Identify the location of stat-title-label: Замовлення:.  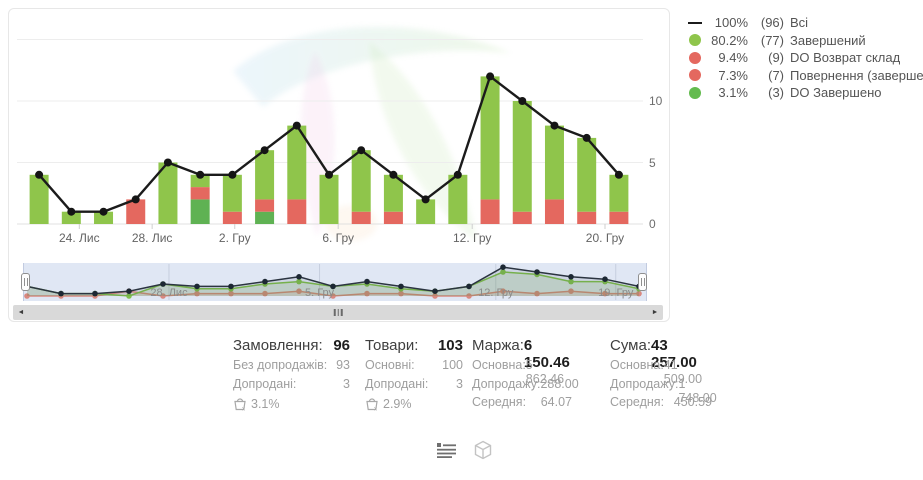
(278, 345).